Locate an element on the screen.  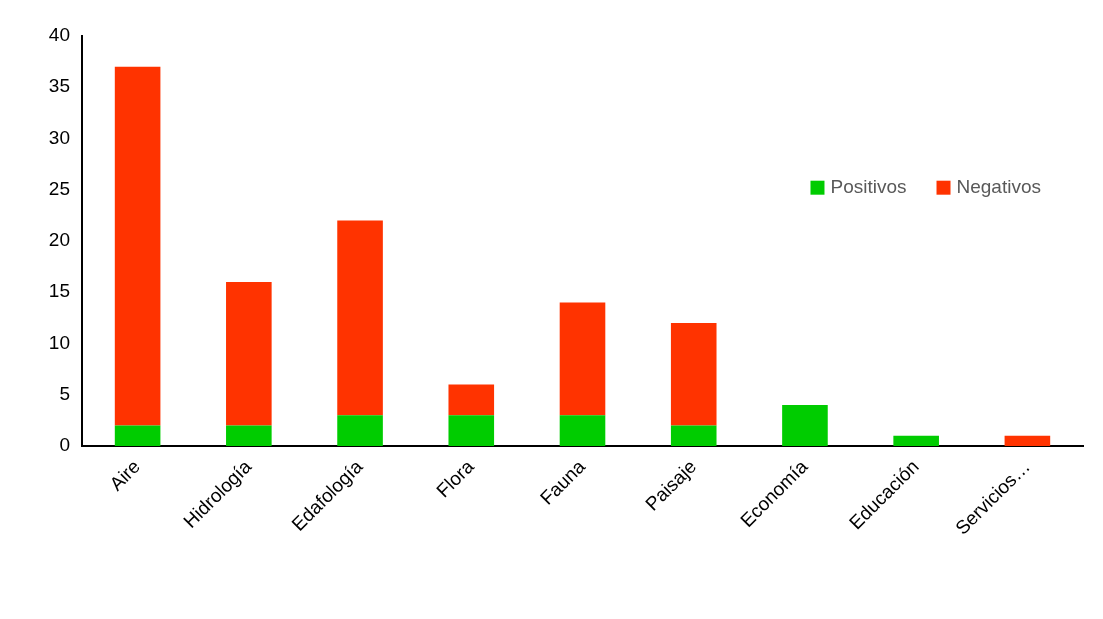
y-tick-label: 0 is located at coordinates (64, 445).